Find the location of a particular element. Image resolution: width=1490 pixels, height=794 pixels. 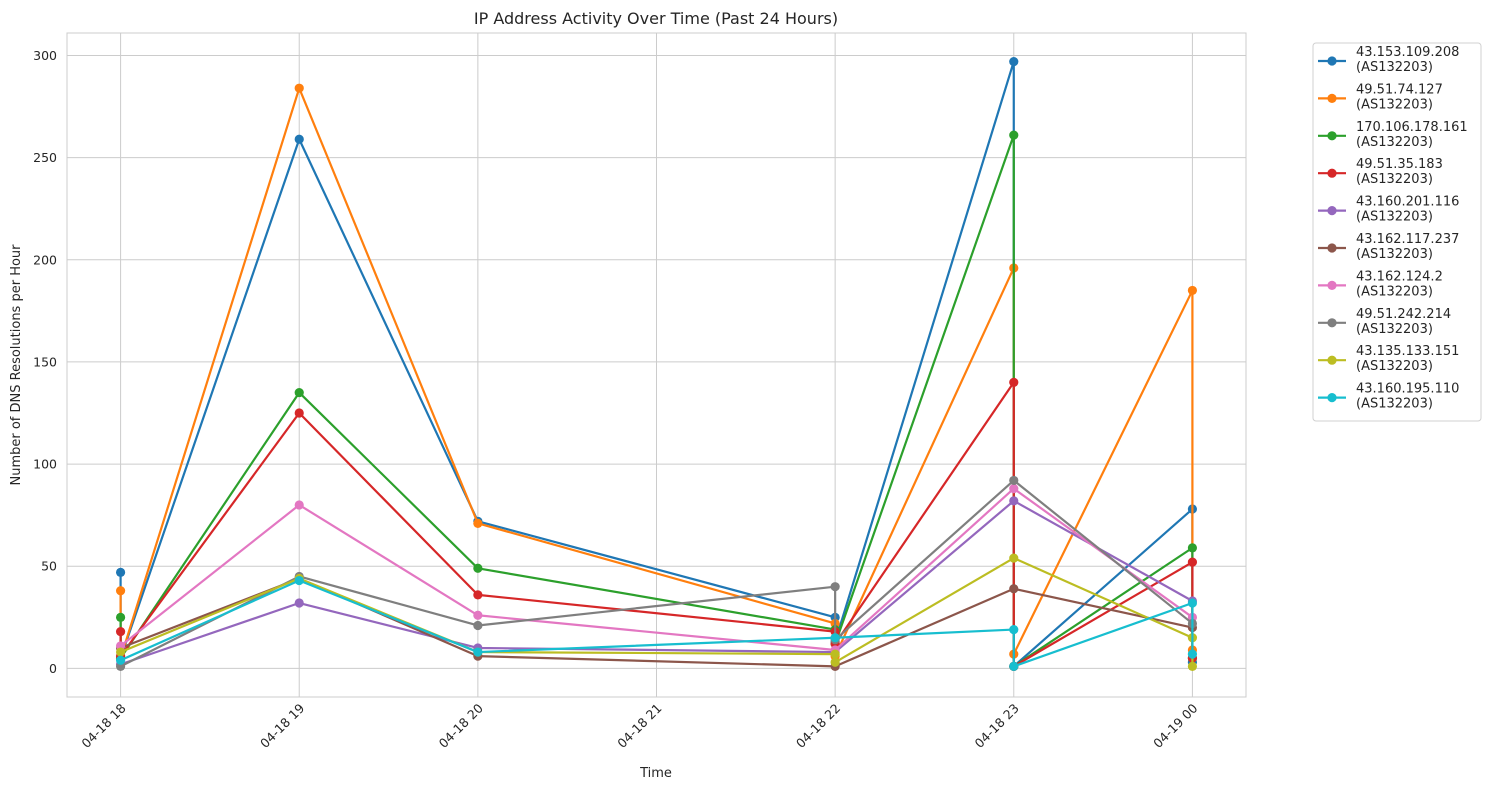

legend-item: 43.160.201.116 (AS132203) is located at coordinates (1388, 210).